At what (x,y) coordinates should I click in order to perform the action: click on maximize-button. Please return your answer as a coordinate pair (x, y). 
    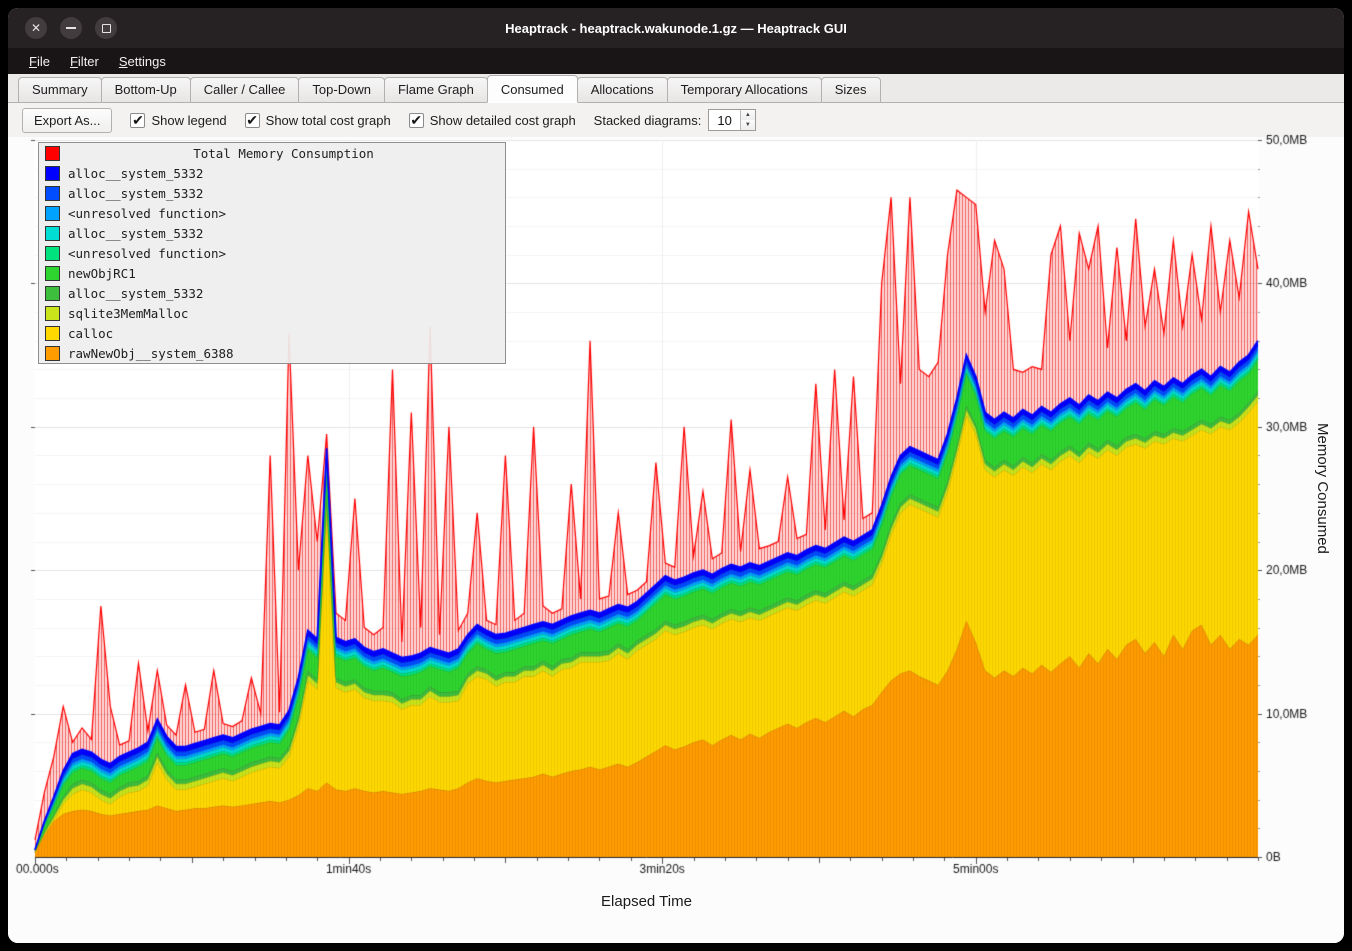
    Looking at the image, I should click on (106, 28).